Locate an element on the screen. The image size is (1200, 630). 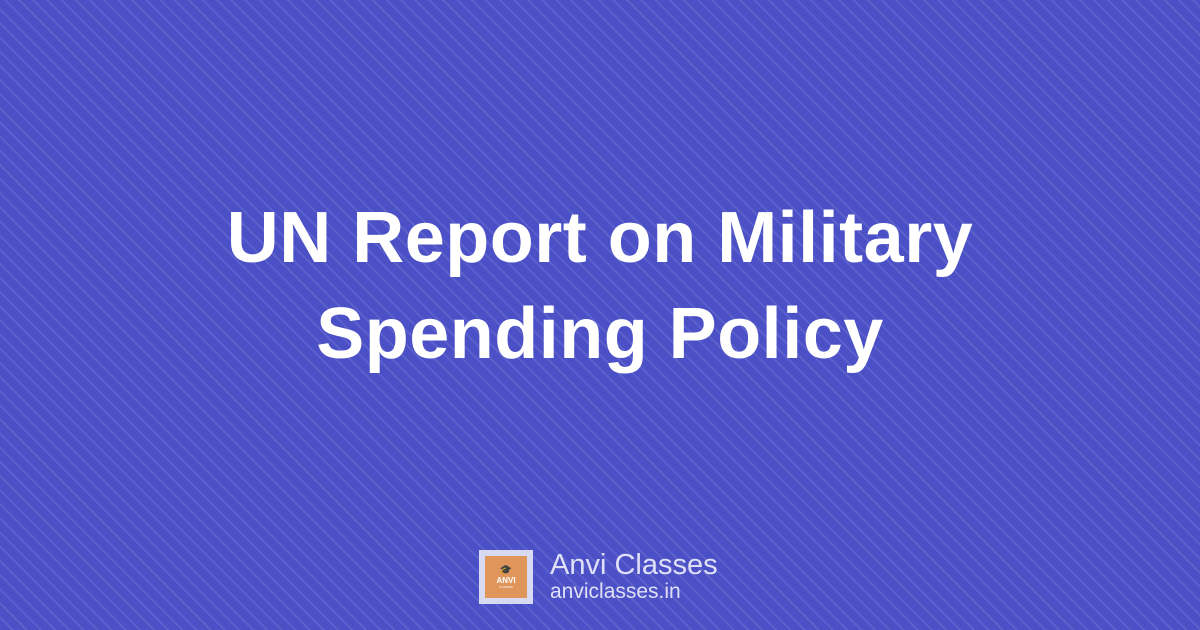
logo-subtext: CLASSES is located at coordinates (506, 586).